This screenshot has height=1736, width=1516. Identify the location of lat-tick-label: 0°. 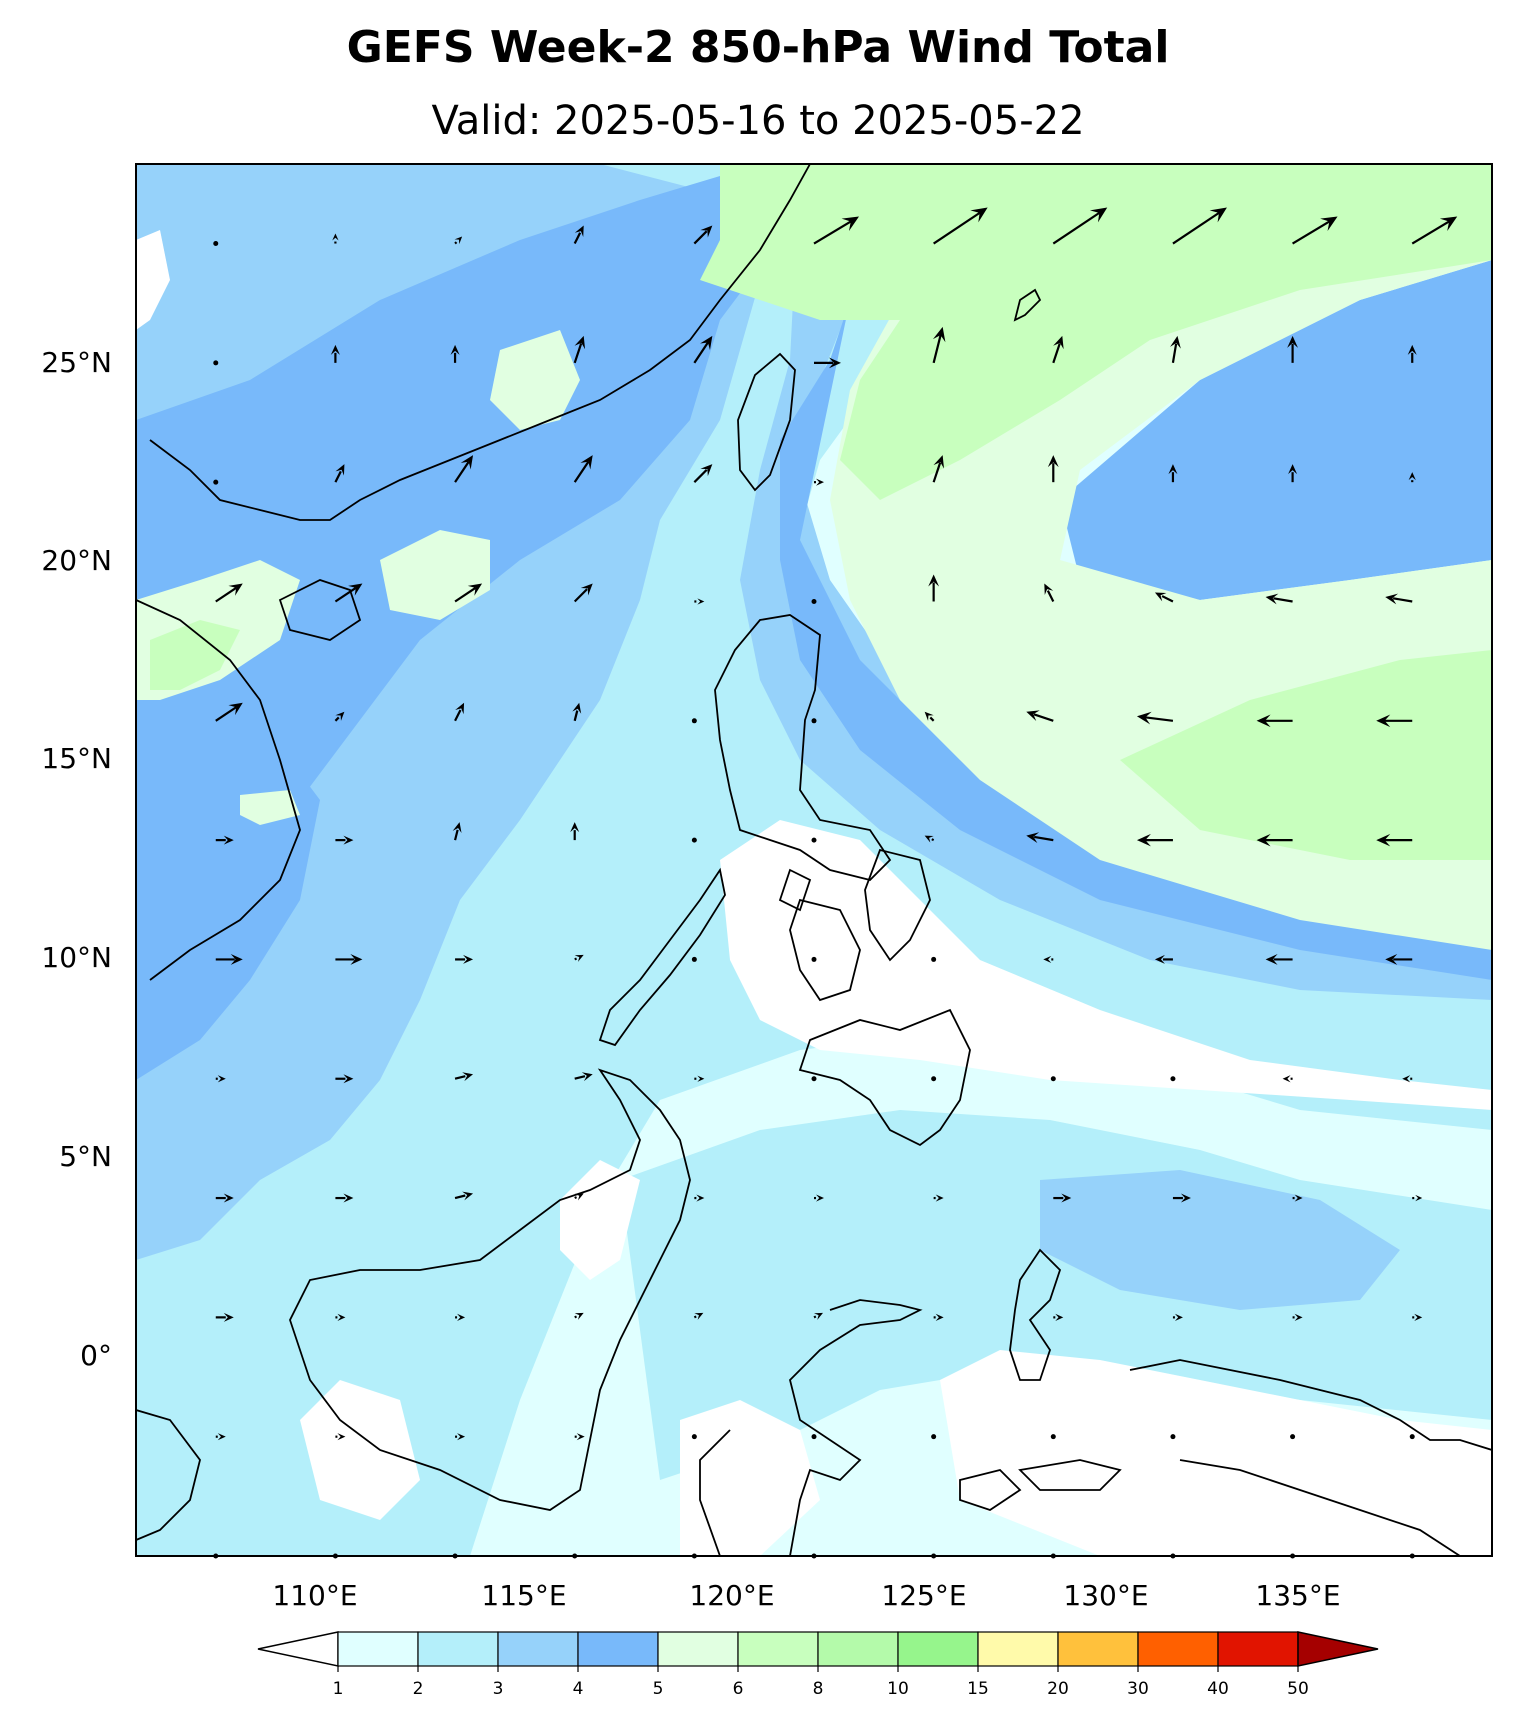
(96, 1355).